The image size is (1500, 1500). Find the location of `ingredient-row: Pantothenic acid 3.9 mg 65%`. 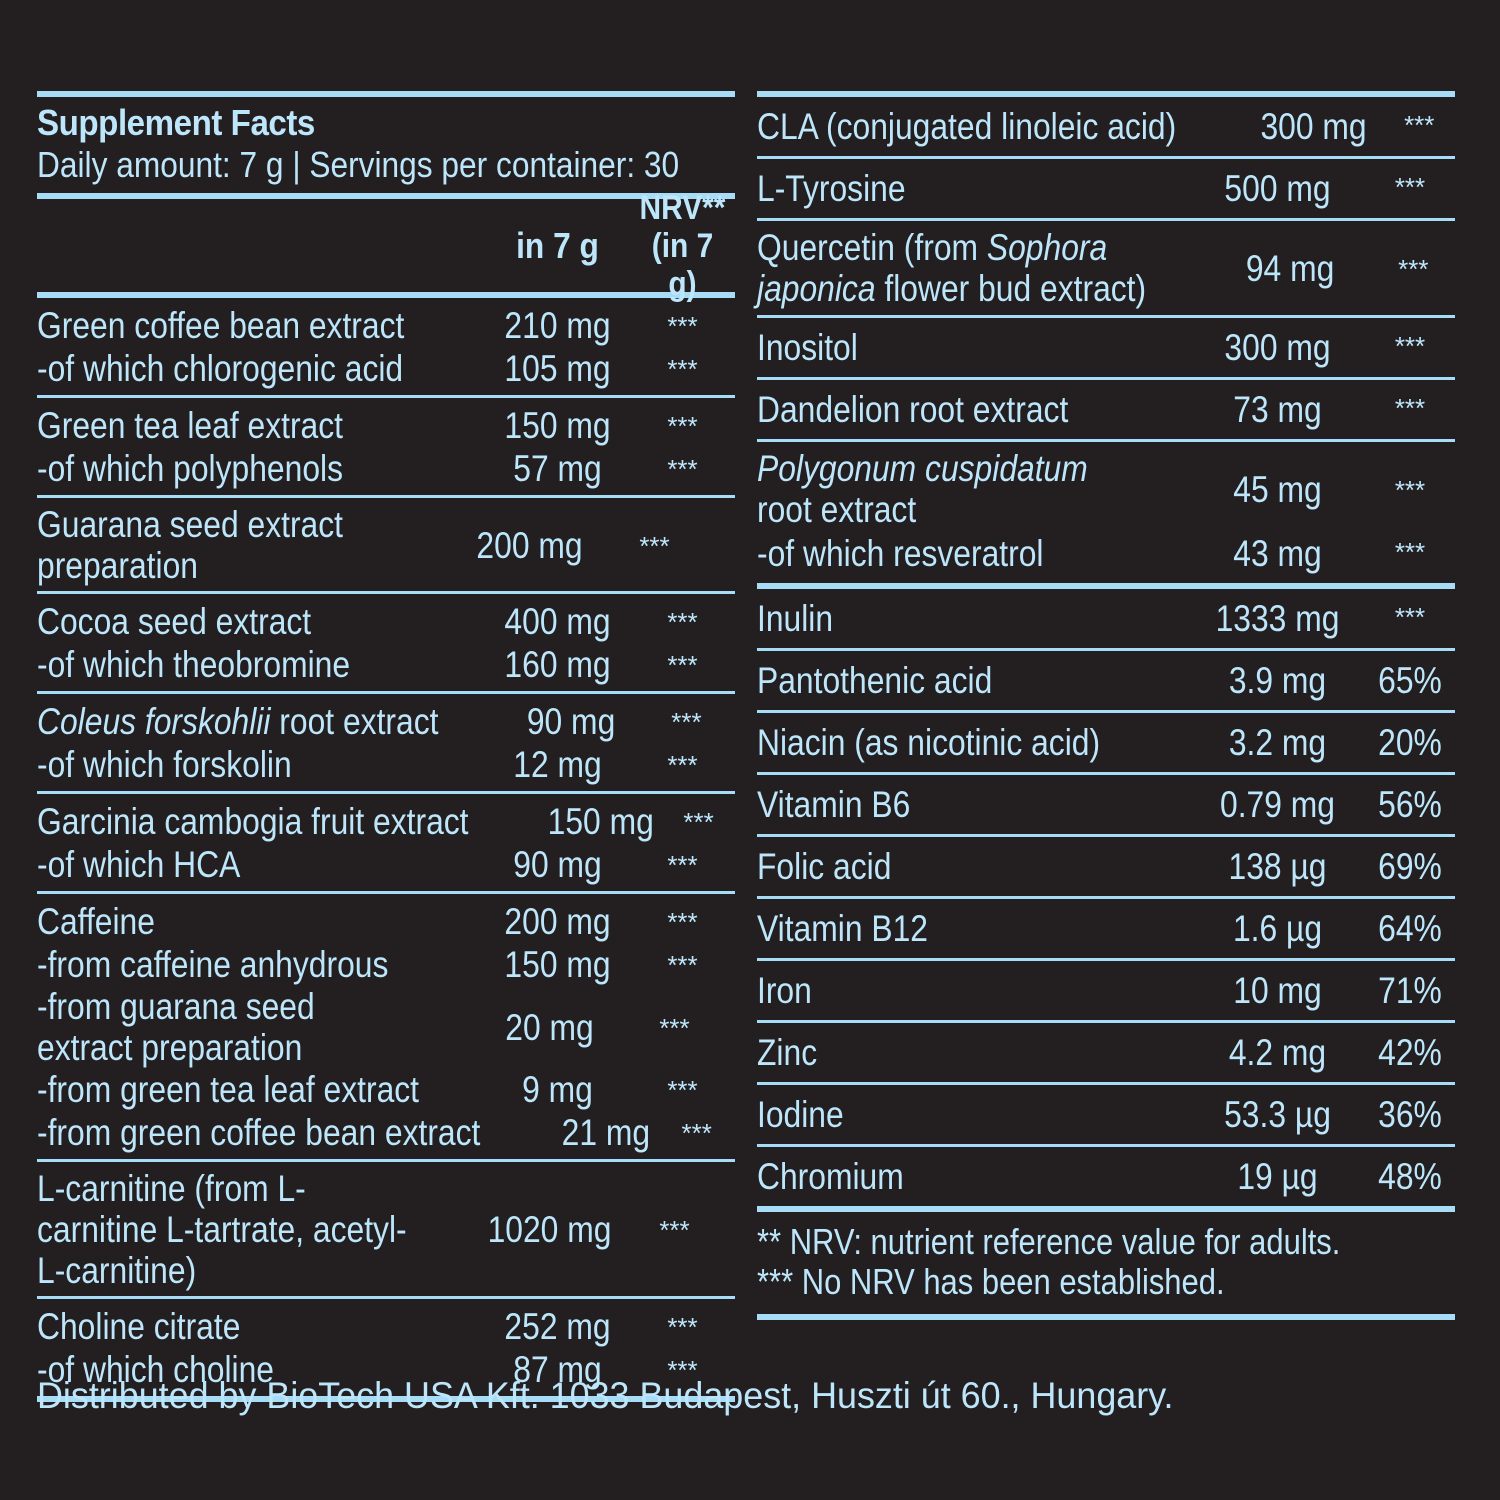

ingredient-row: Pantothenic acid 3.9 mg 65% is located at coordinates (1099, 680).